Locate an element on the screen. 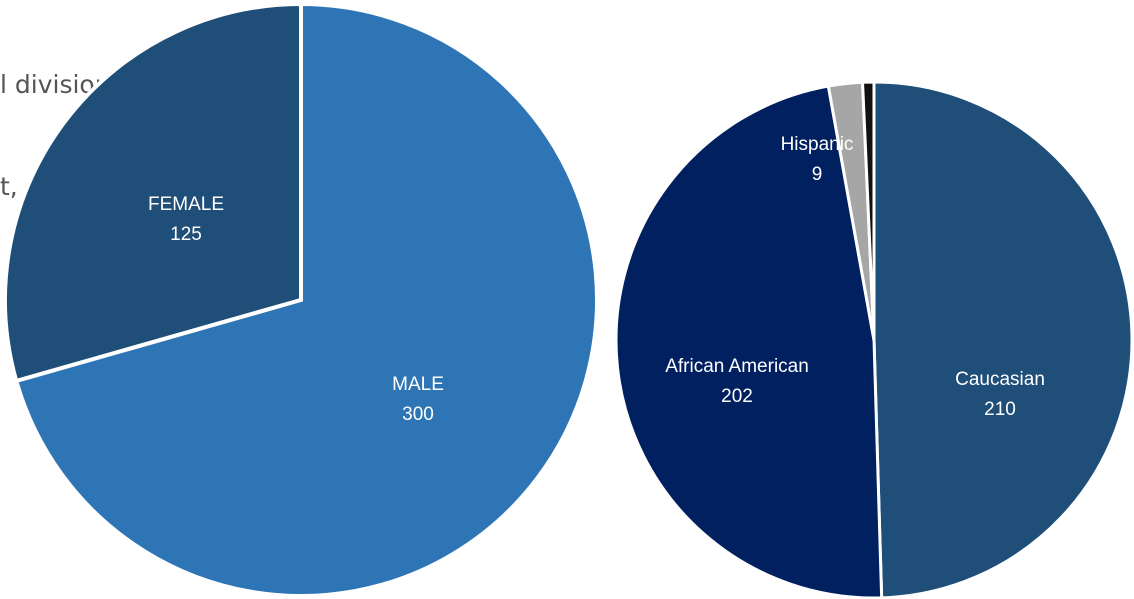 The image size is (1134, 599). data-label-caucasian: Caucasian 210 is located at coordinates (1000, 394).